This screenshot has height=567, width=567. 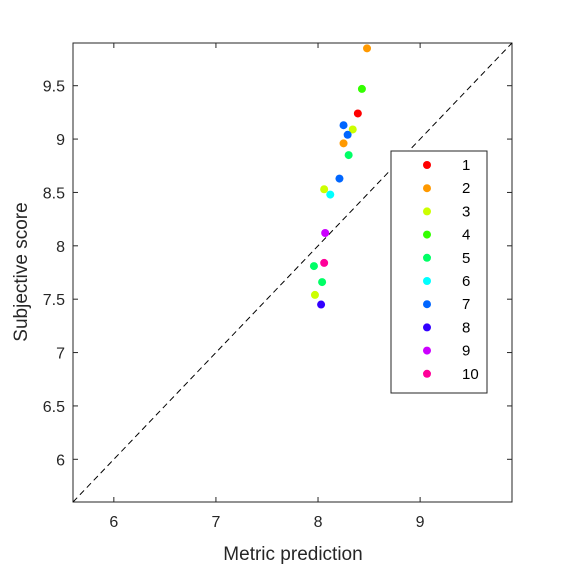 What do you see at coordinates (54, 300) in the screenshot?
I see `y-tick-label: 7.5` at bounding box center [54, 300].